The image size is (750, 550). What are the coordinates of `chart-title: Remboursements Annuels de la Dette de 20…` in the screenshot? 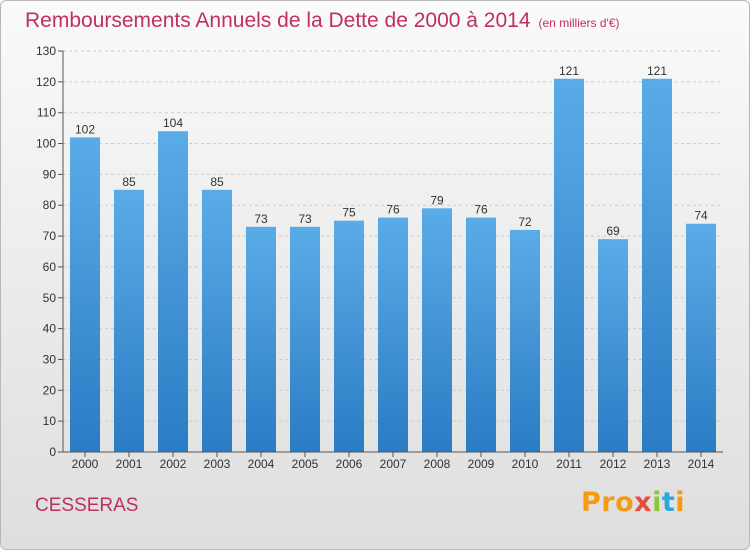 It's located at (322, 21).